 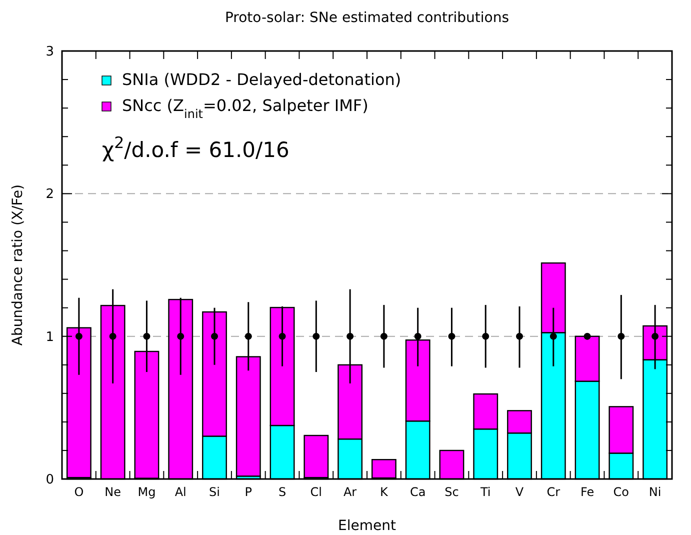 I want to click on x-tick-label: O, so click(x=79, y=492).